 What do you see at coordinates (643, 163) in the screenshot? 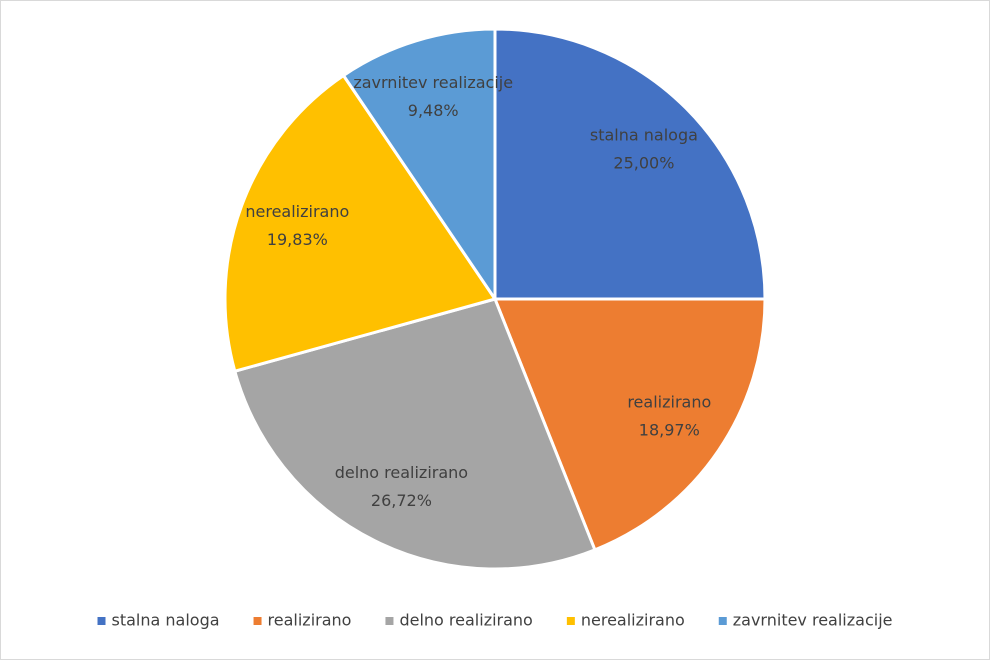
I see `slice-value-label: 25,00%` at bounding box center [643, 163].